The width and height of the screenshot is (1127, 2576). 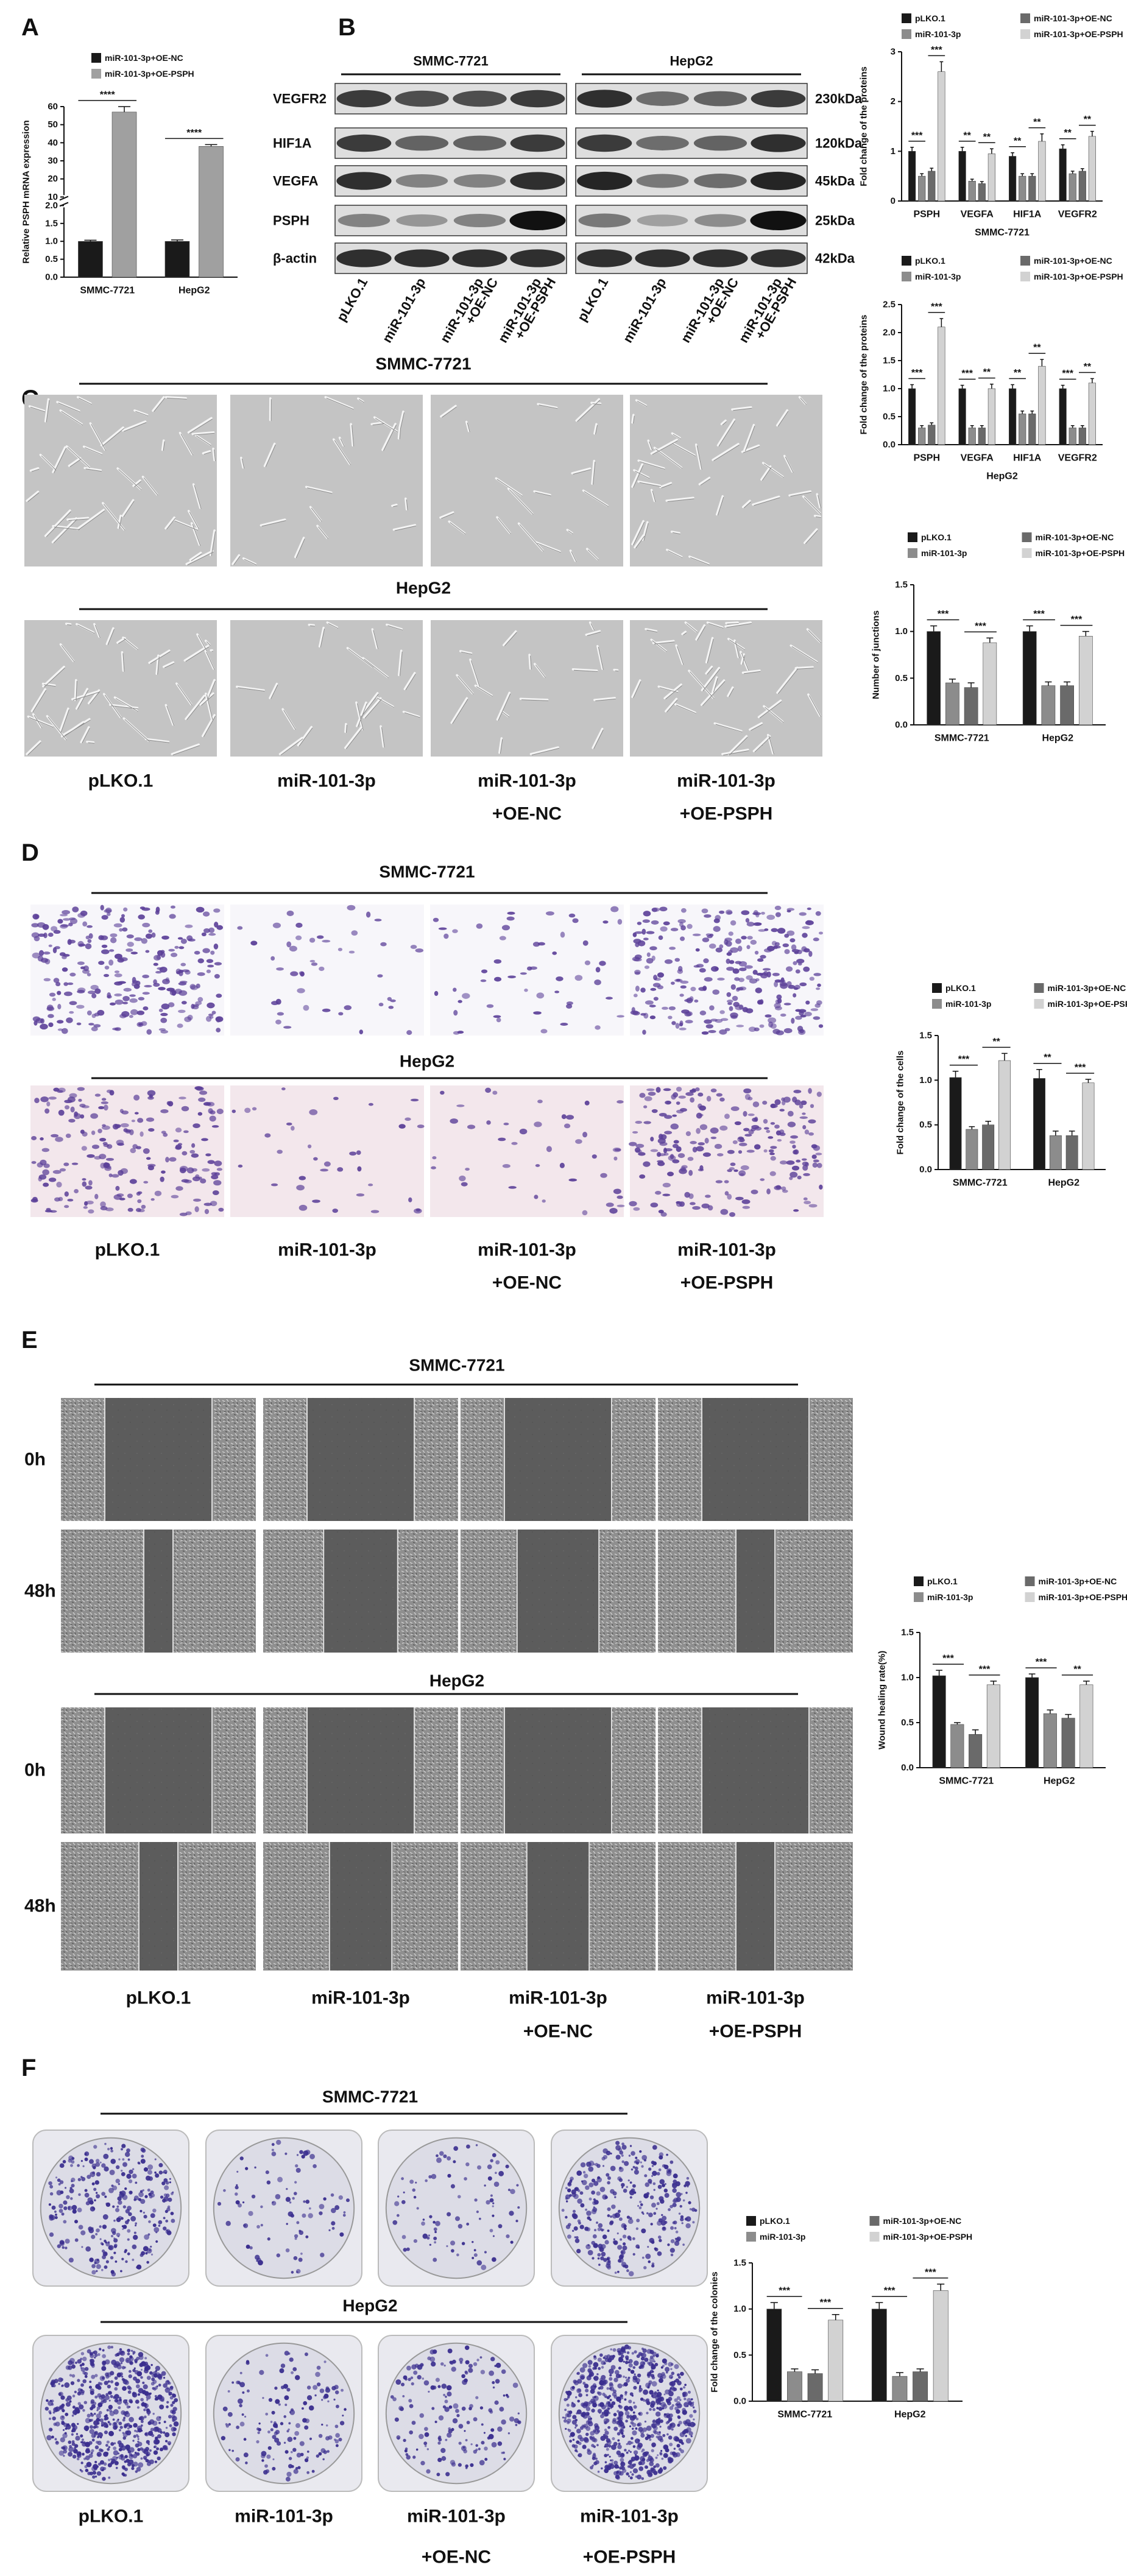 What do you see at coordinates (456, 2557) in the screenshot?
I see `condition-label: +OE-NC` at bounding box center [456, 2557].